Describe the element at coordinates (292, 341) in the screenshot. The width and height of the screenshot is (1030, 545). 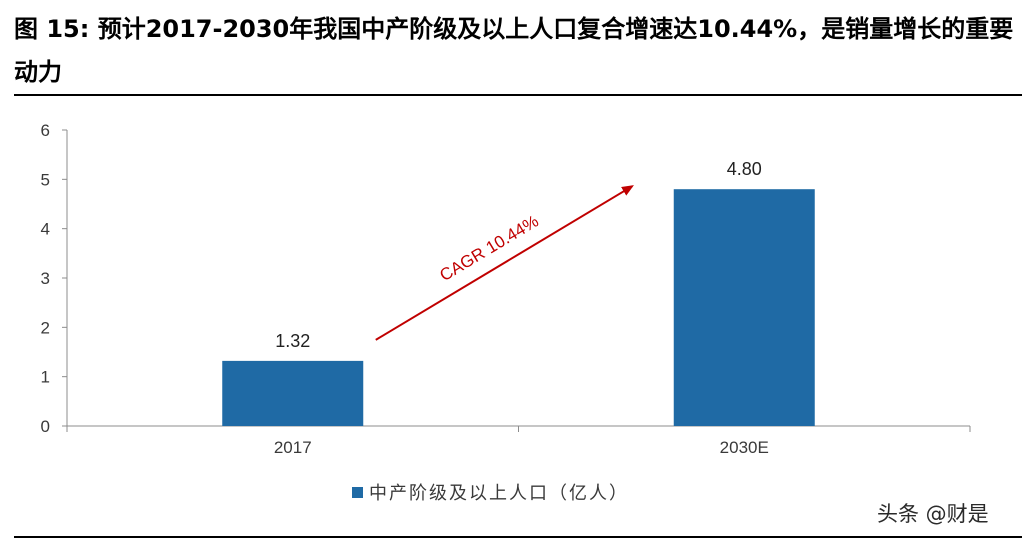
I see `data-label: 1.32` at that location.